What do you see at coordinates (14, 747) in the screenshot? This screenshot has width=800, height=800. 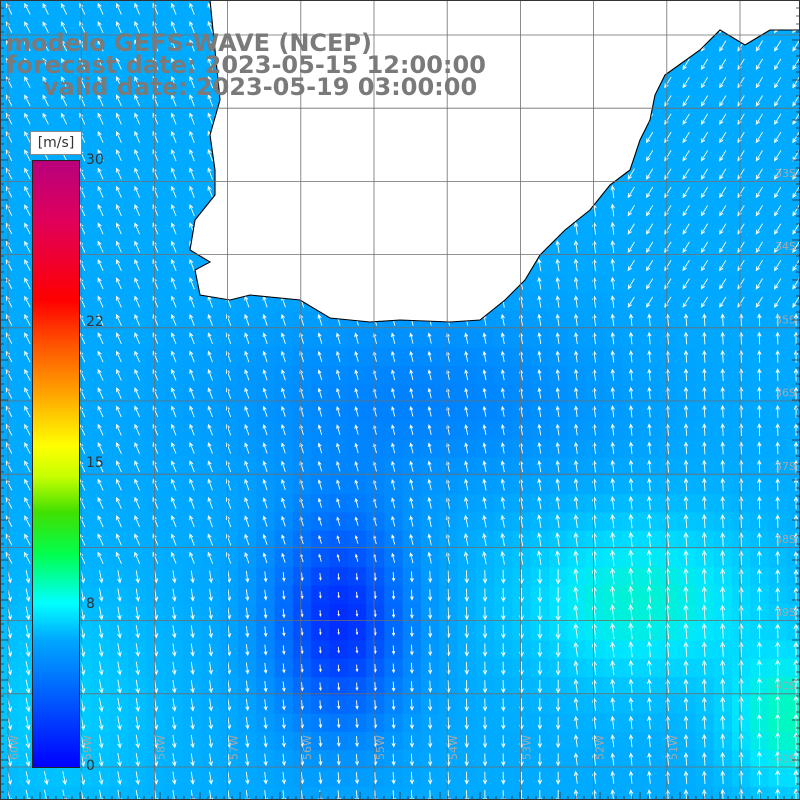 I see `longitude-label: 60W` at bounding box center [14, 747].